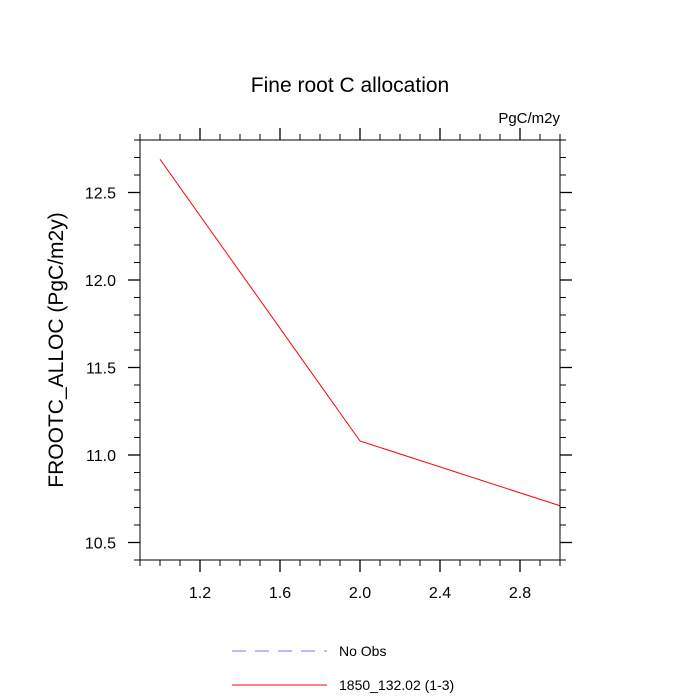 The image size is (700, 700). What do you see at coordinates (280, 593) in the screenshot?
I see `x-tick-label: 1.6` at bounding box center [280, 593].